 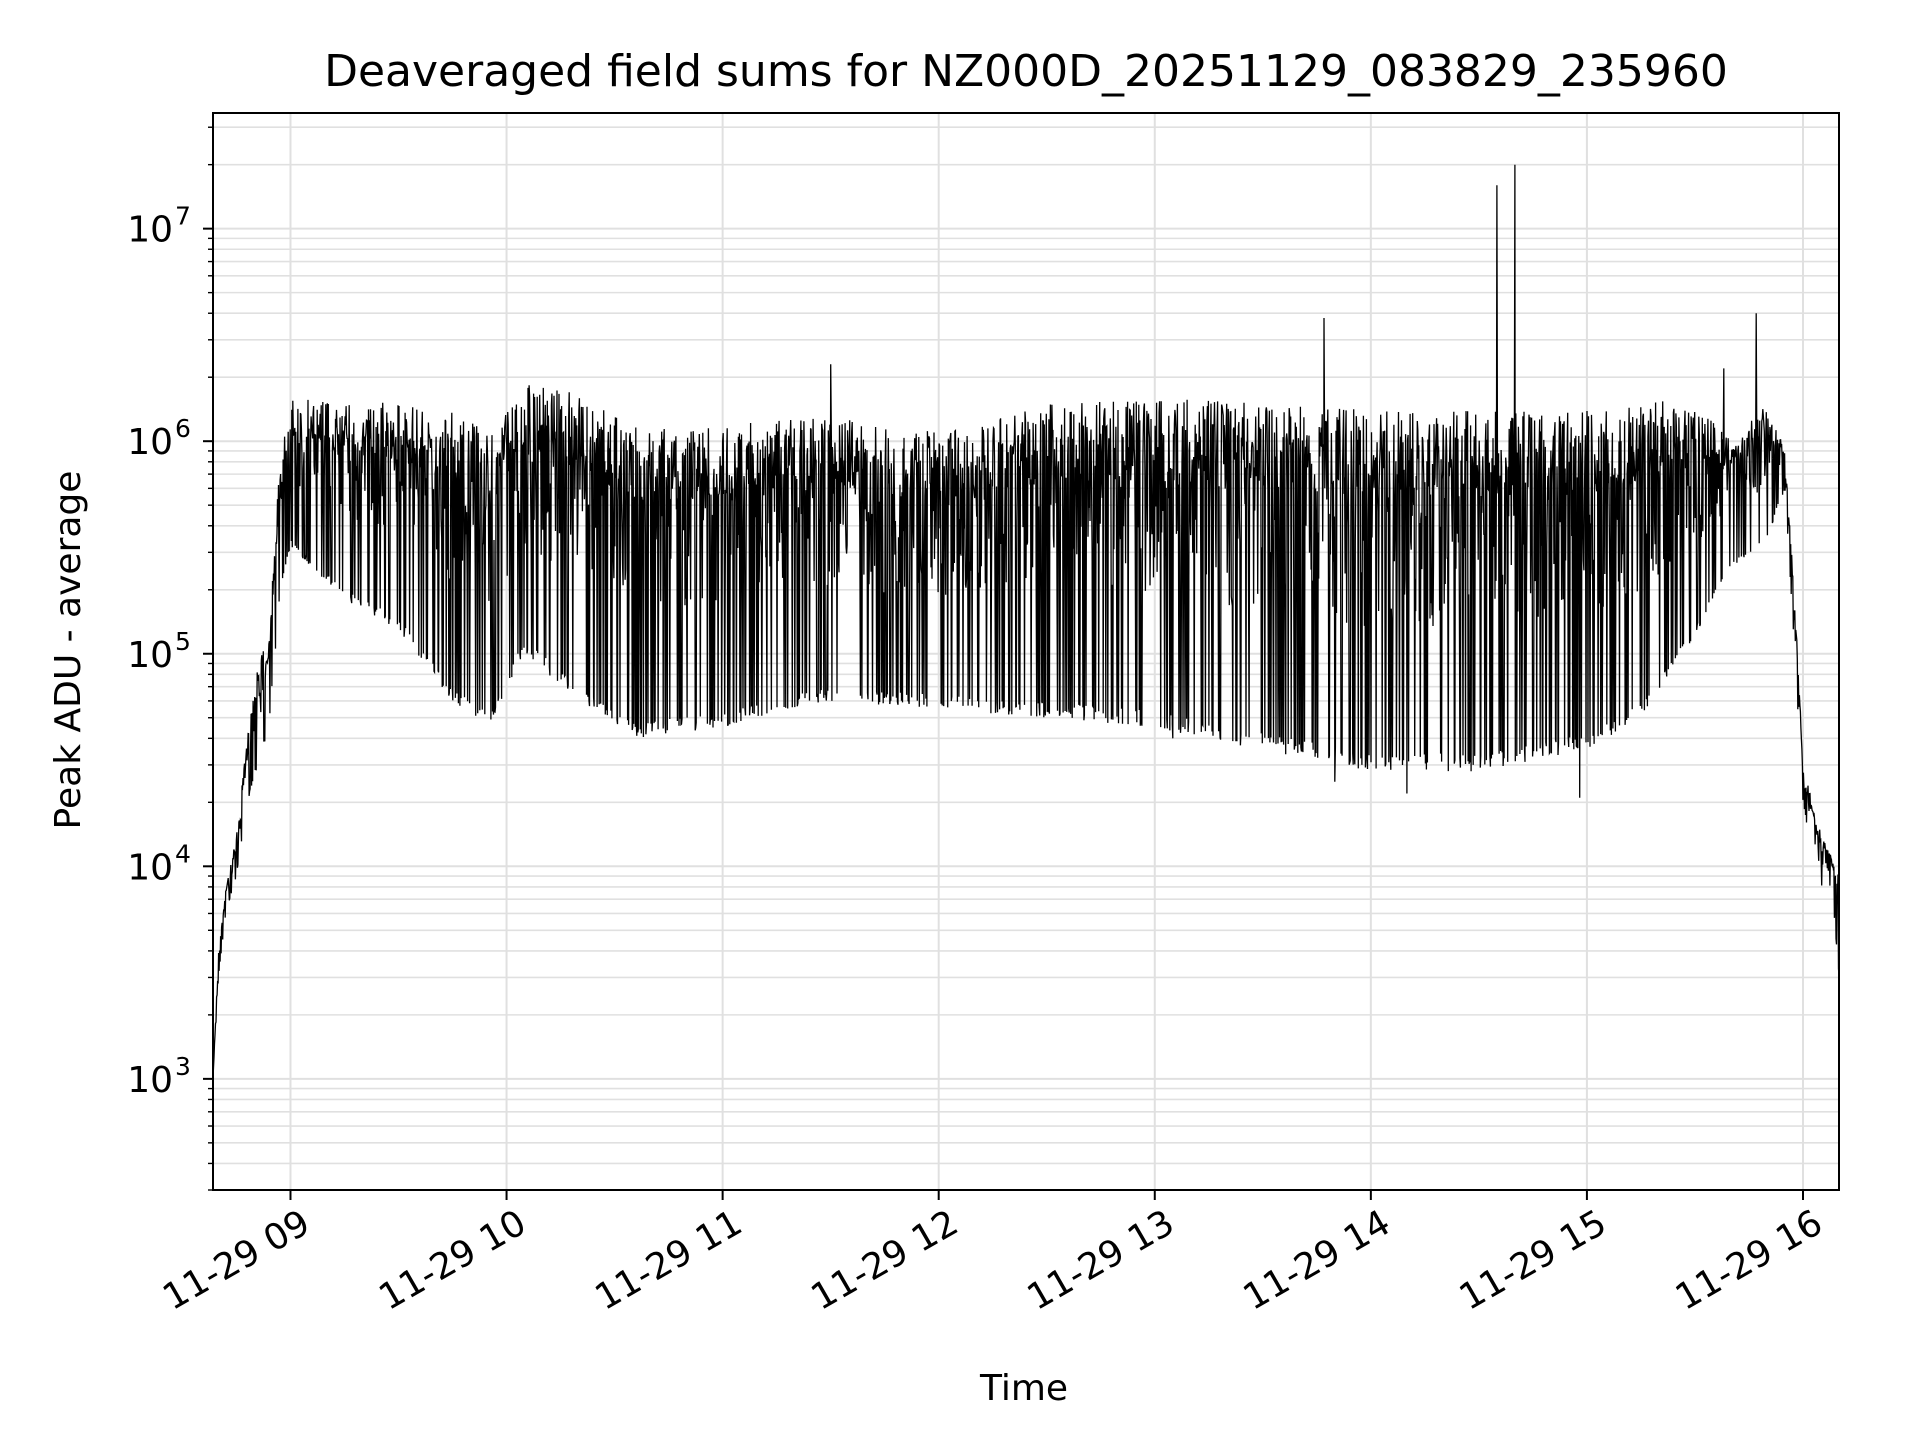 What do you see at coordinates (183, 1066) in the screenshot?
I see `y-tick-exponent: 3` at bounding box center [183, 1066].